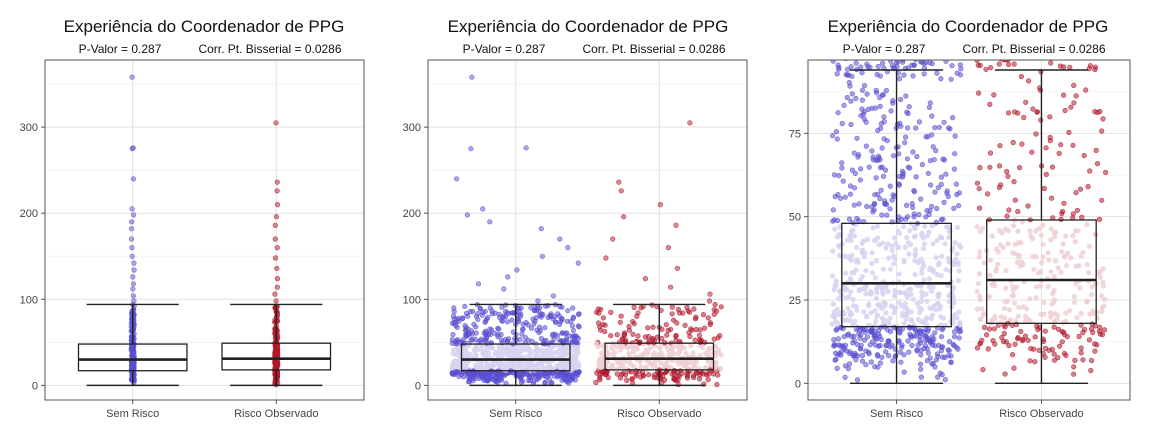 The height and width of the screenshot is (435, 1150). I want to click on p-value-label: P-Valor = 0.287, so click(120, 49).